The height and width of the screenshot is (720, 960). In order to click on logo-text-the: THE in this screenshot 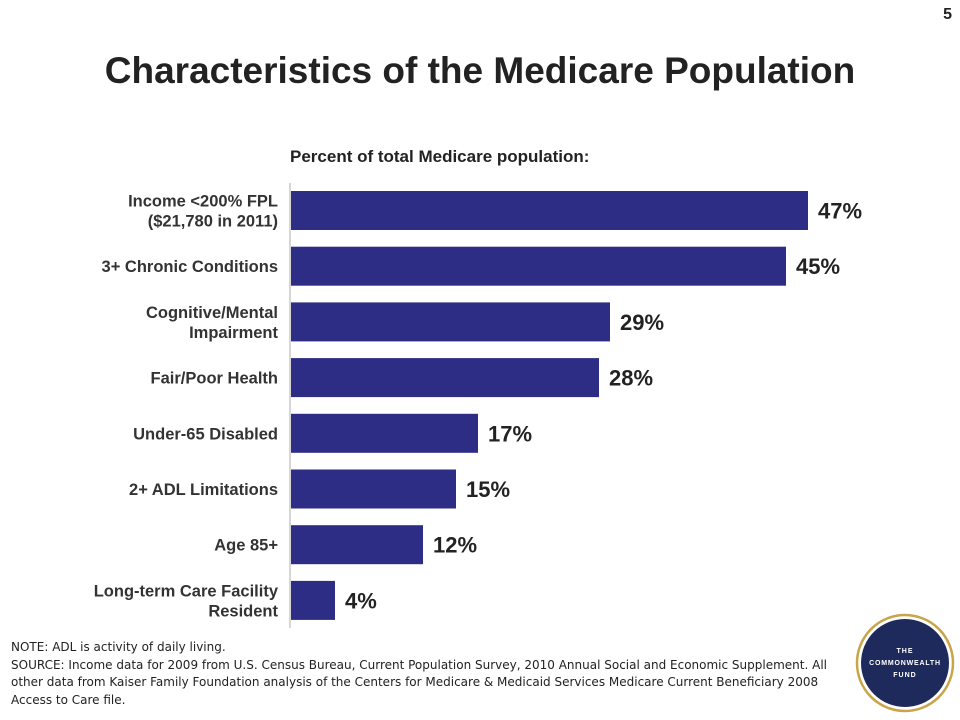, I will do `click(905, 651)`.